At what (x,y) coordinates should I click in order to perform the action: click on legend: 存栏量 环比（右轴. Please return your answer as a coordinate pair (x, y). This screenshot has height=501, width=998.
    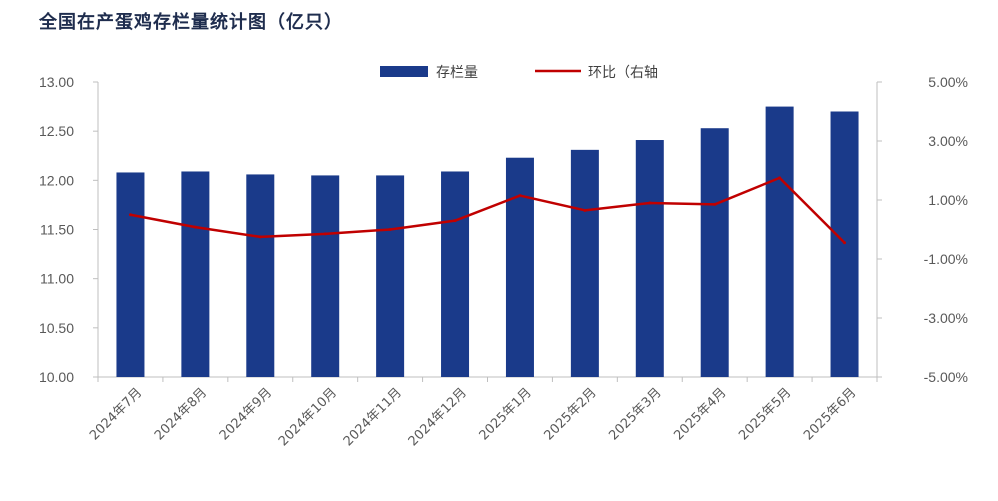
    Looking at the image, I should click on (519, 73).